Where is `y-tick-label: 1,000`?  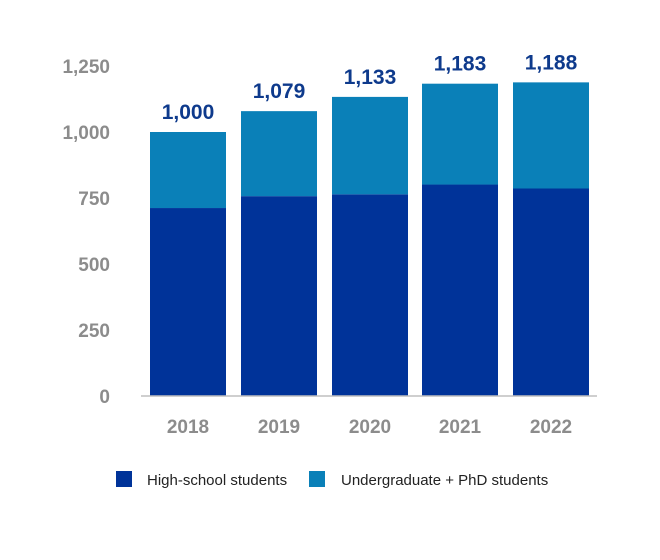
y-tick-label: 1,000 is located at coordinates (86, 133).